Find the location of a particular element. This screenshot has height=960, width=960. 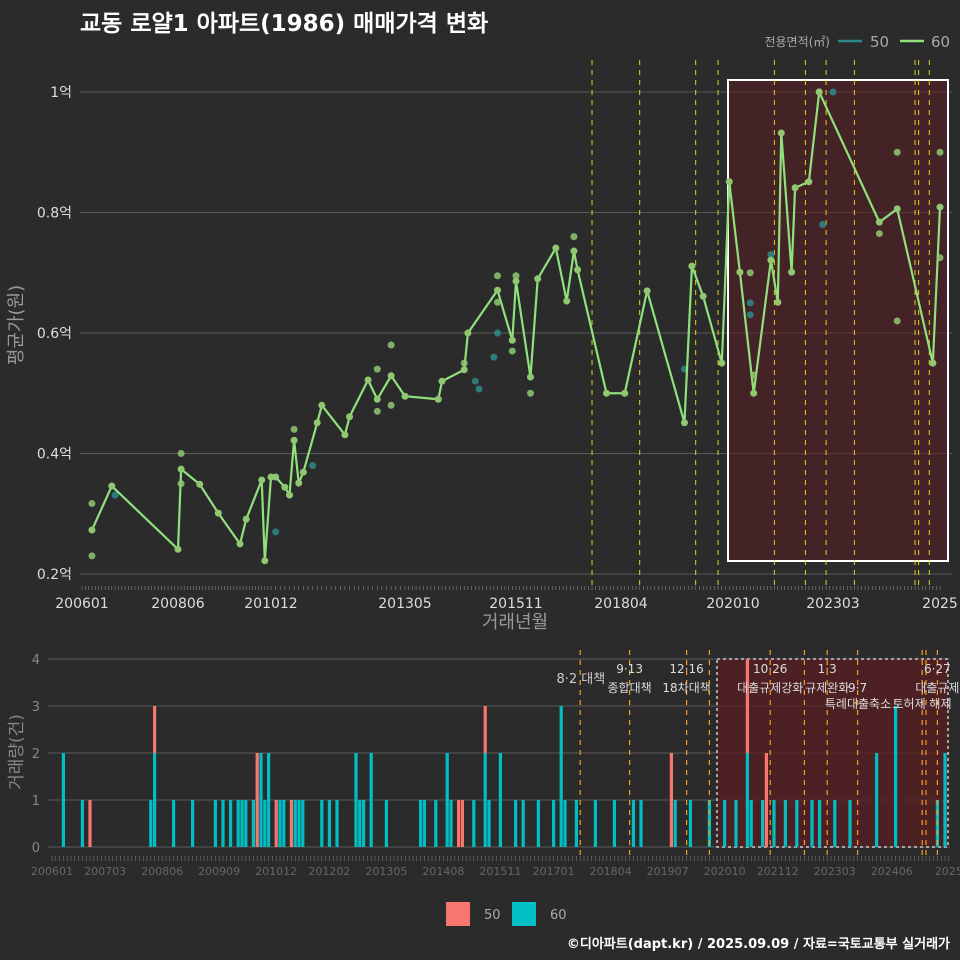

y-tick-label: 1억 is located at coordinates (61, 93).